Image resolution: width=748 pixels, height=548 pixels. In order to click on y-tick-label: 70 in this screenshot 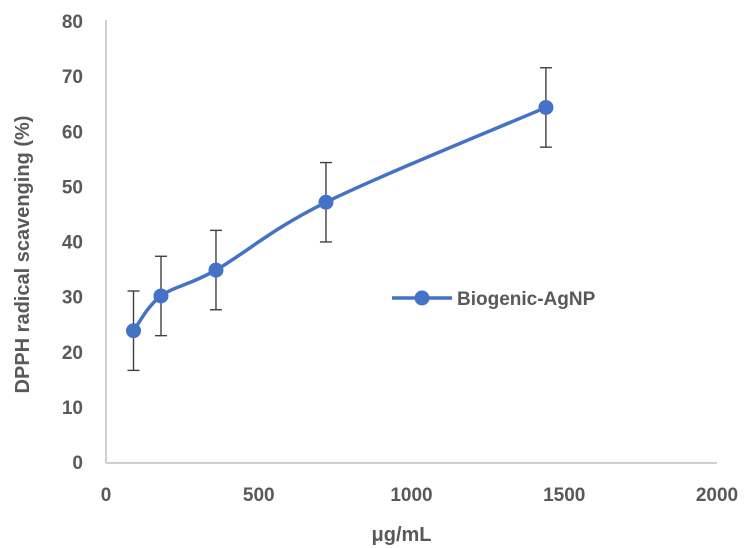, I will do `click(72, 77)`.